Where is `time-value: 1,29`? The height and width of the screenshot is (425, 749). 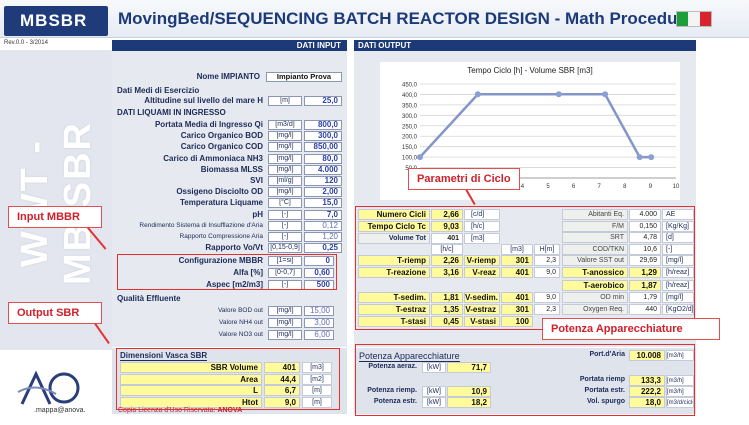
time-value: 1,29 is located at coordinates (645, 272).